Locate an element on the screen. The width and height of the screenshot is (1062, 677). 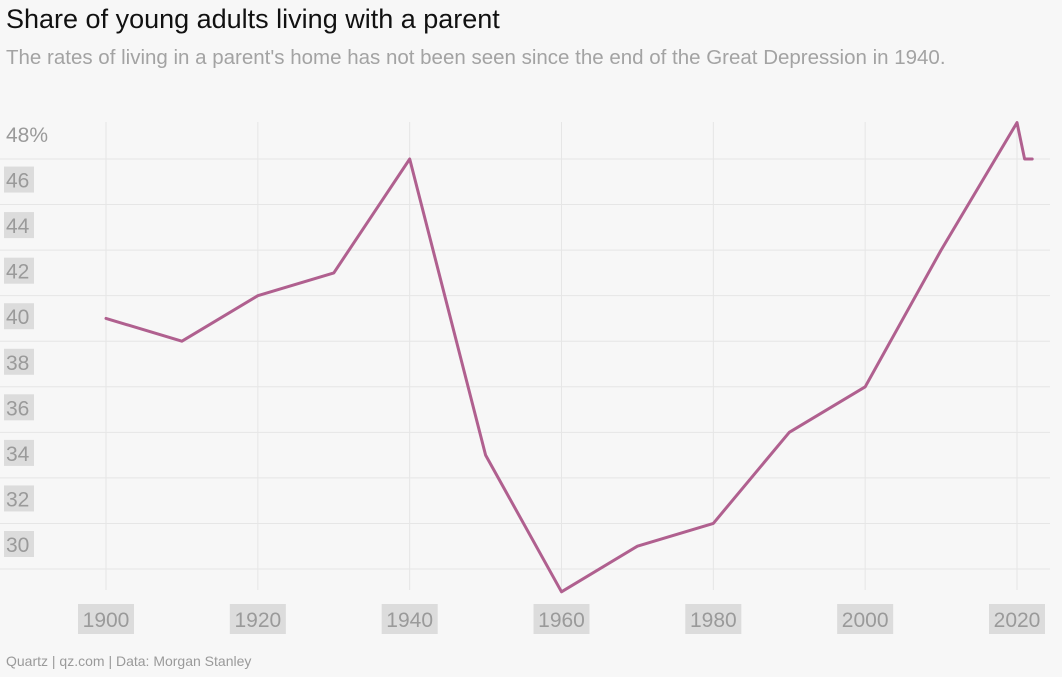
y-tick-label: 42 is located at coordinates (17, 272).